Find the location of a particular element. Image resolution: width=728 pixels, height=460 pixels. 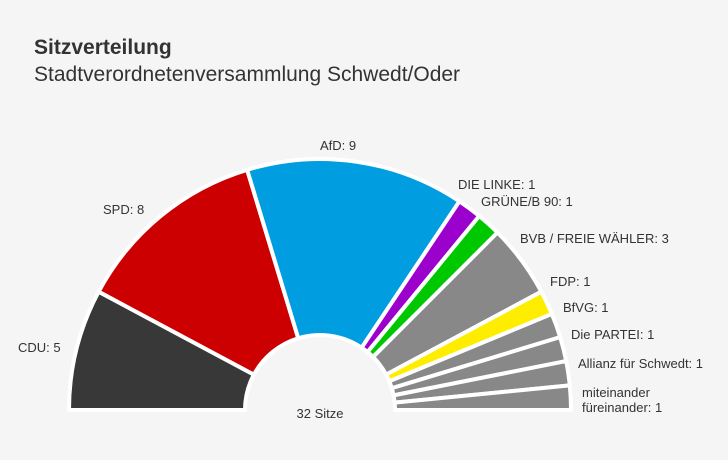

chart-title: Sitzverteilung is located at coordinates (103, 47).